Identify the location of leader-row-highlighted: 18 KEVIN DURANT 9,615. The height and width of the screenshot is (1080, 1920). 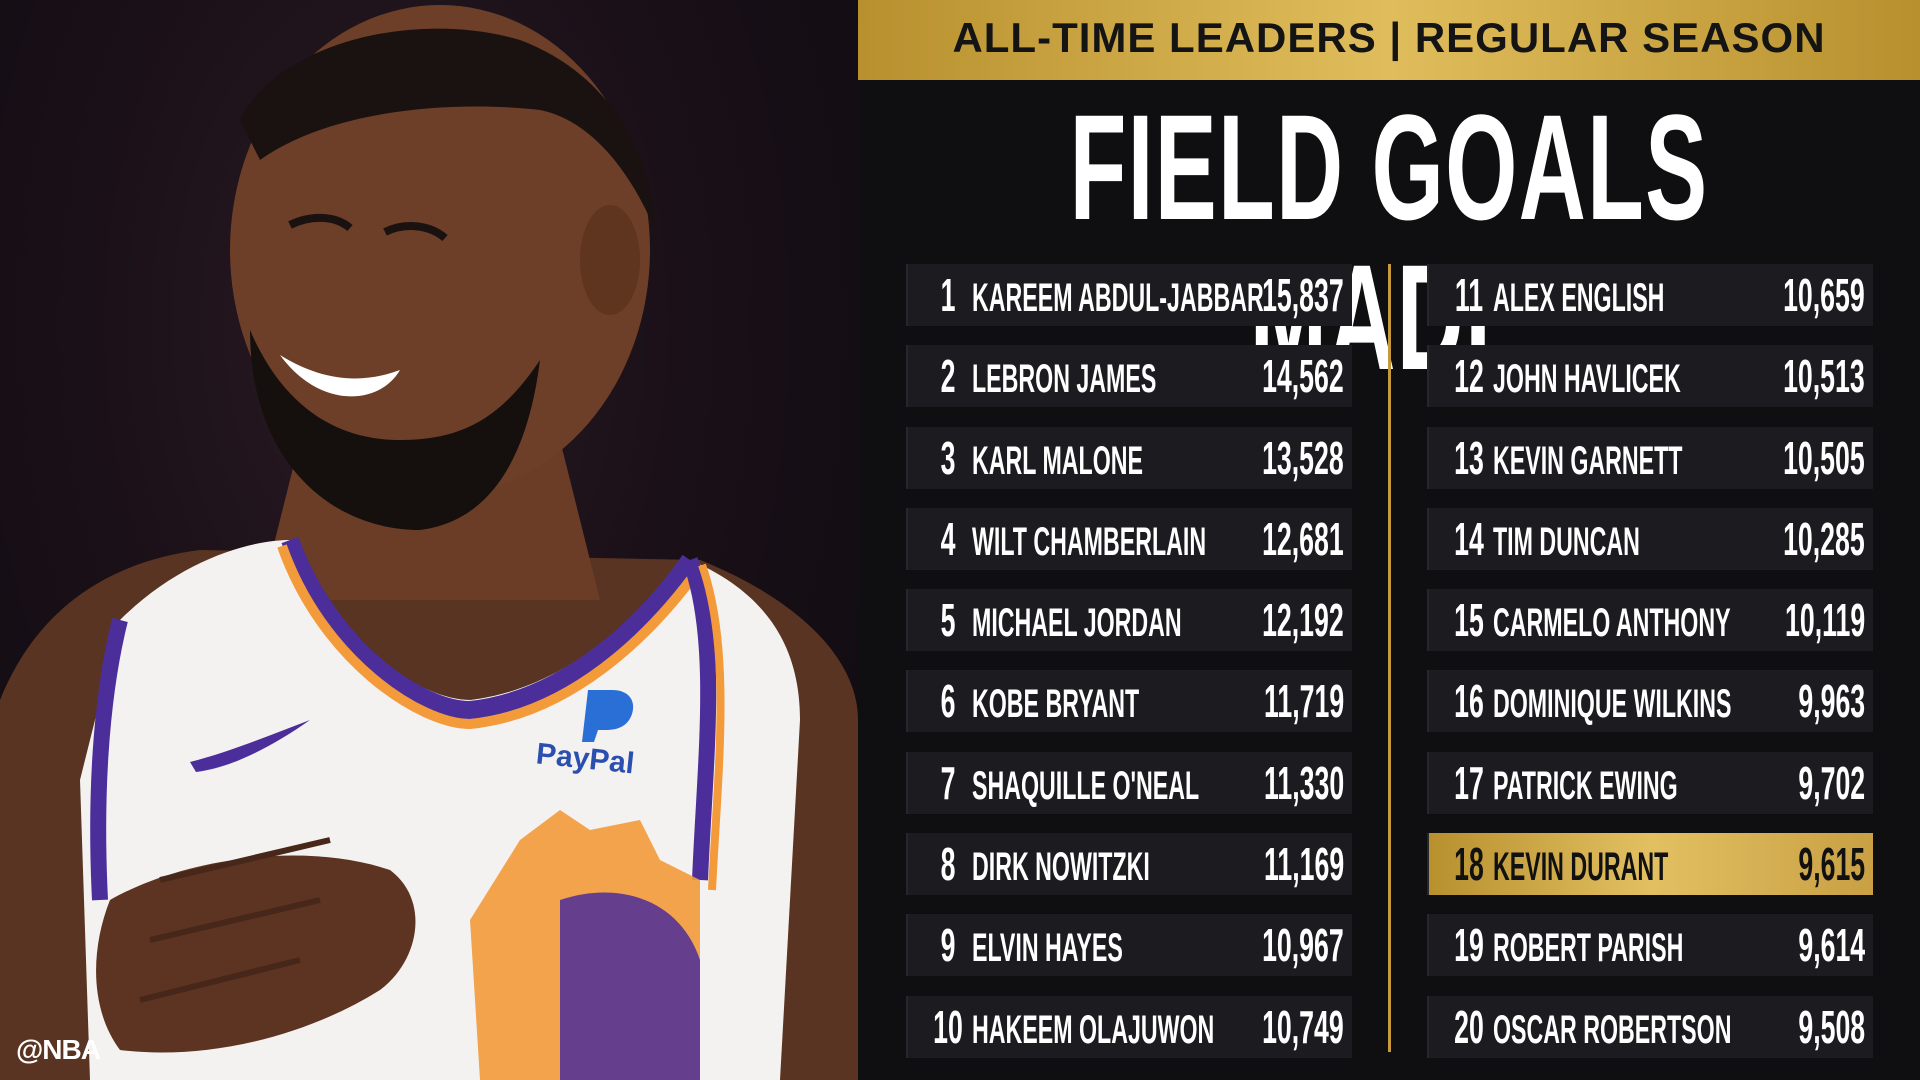
(1650, 864).